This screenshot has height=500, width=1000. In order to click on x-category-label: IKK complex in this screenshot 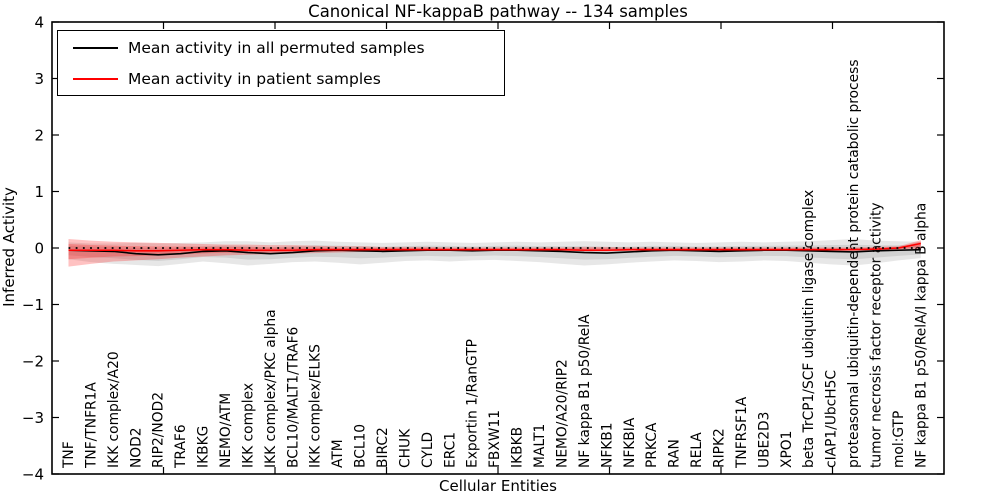, I will do `click(248, 425)`.